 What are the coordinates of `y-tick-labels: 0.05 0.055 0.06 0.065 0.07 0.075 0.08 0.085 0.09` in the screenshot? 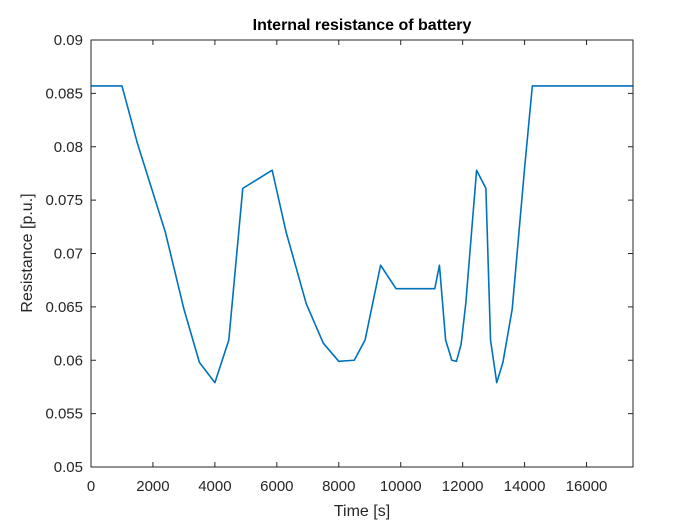 It's located at (64, 254).